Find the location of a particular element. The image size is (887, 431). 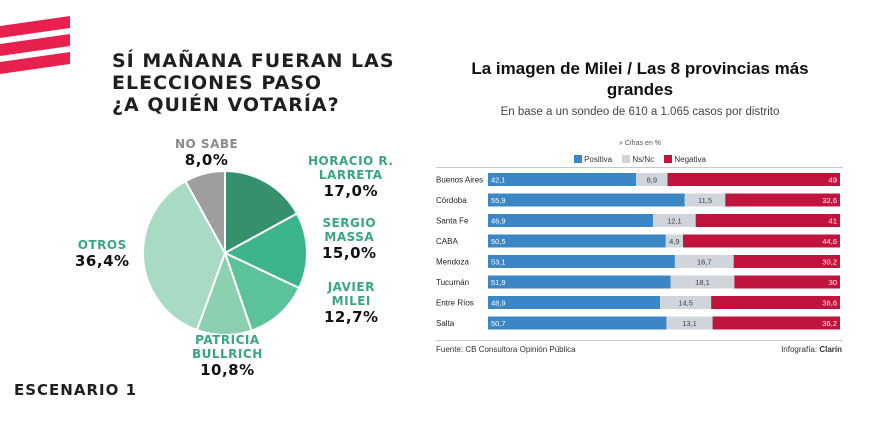

bar-value-label: 51,9 is located at coordinates (498, 282).